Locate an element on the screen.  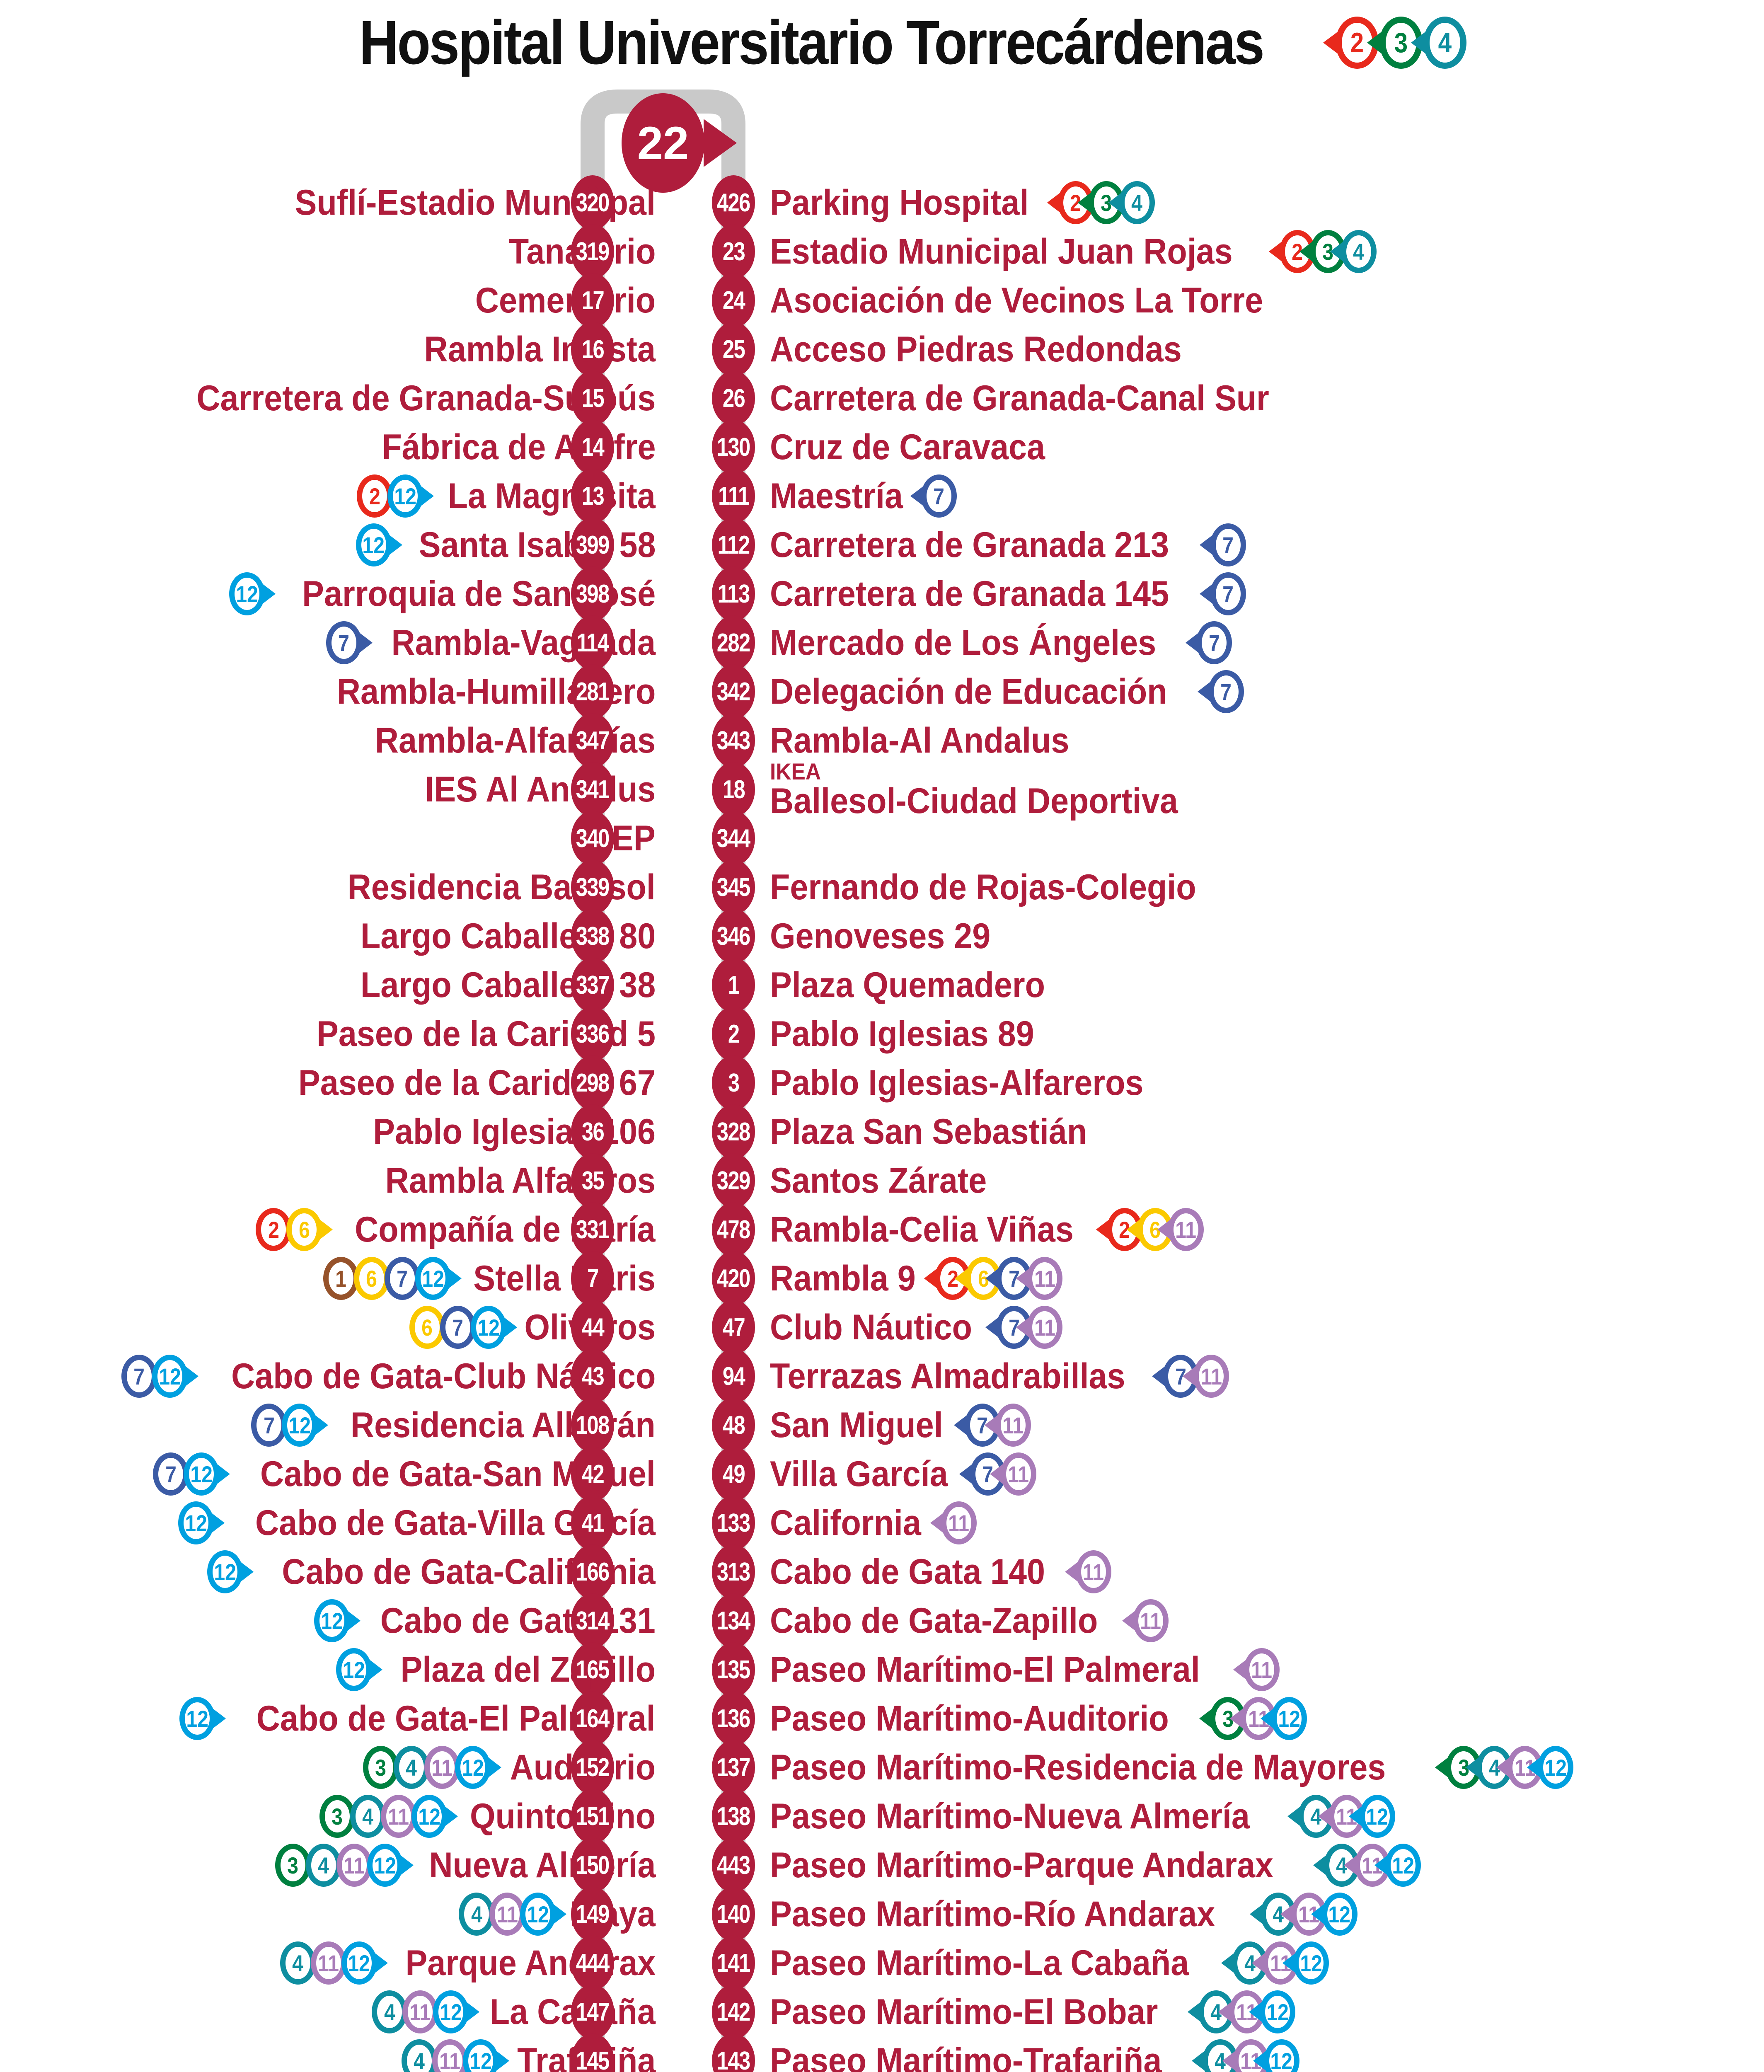
stop-row: 4 11 12 Parque Andarax is located at coordinates (331, 1963).